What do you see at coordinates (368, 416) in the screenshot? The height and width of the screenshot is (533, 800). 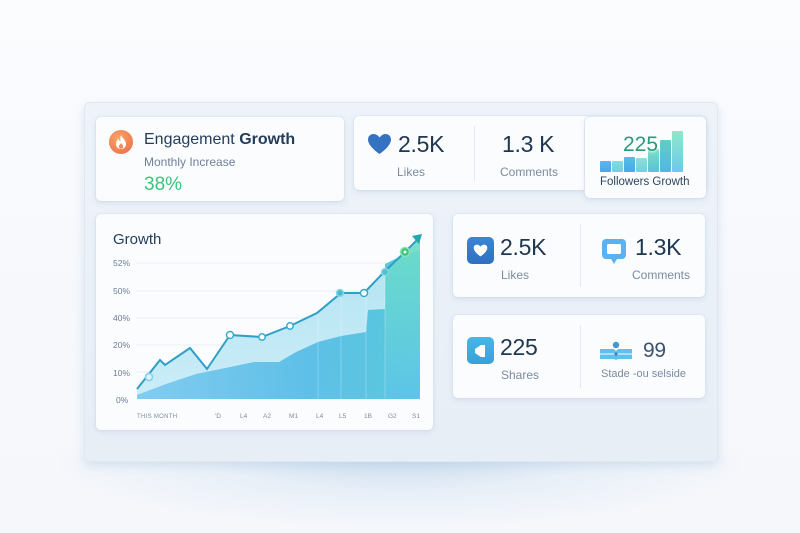 I see `svg-text: 1B` at bounding box center [368, 416].